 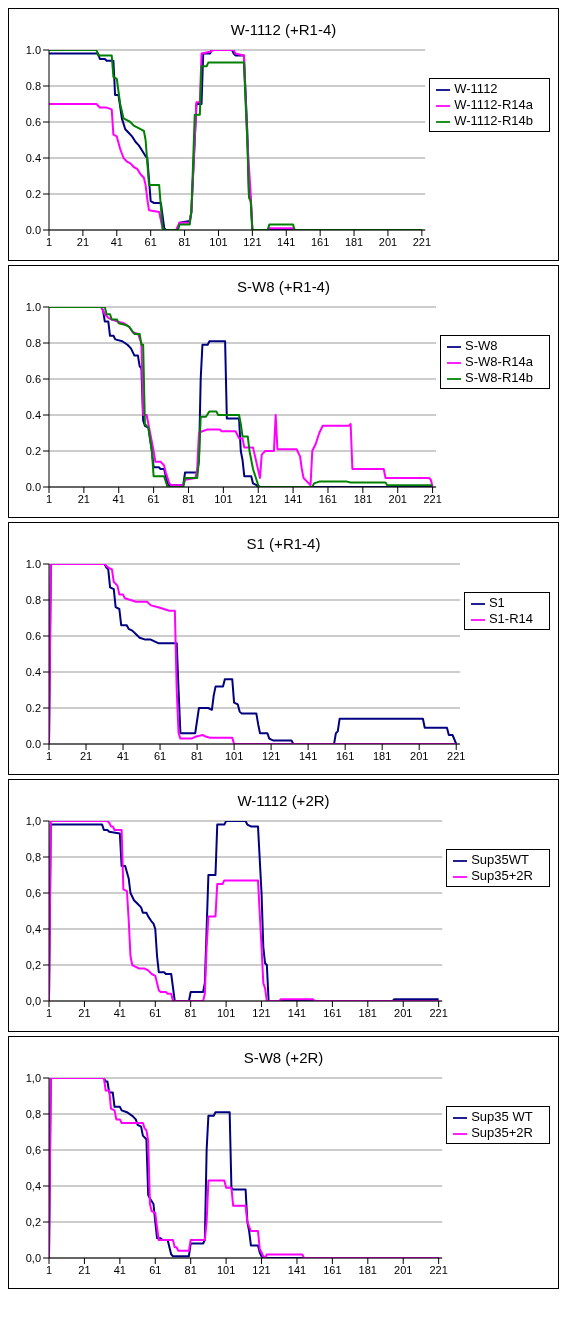 I want to click on legend-label: S-W8, so click(x=481, y=345).